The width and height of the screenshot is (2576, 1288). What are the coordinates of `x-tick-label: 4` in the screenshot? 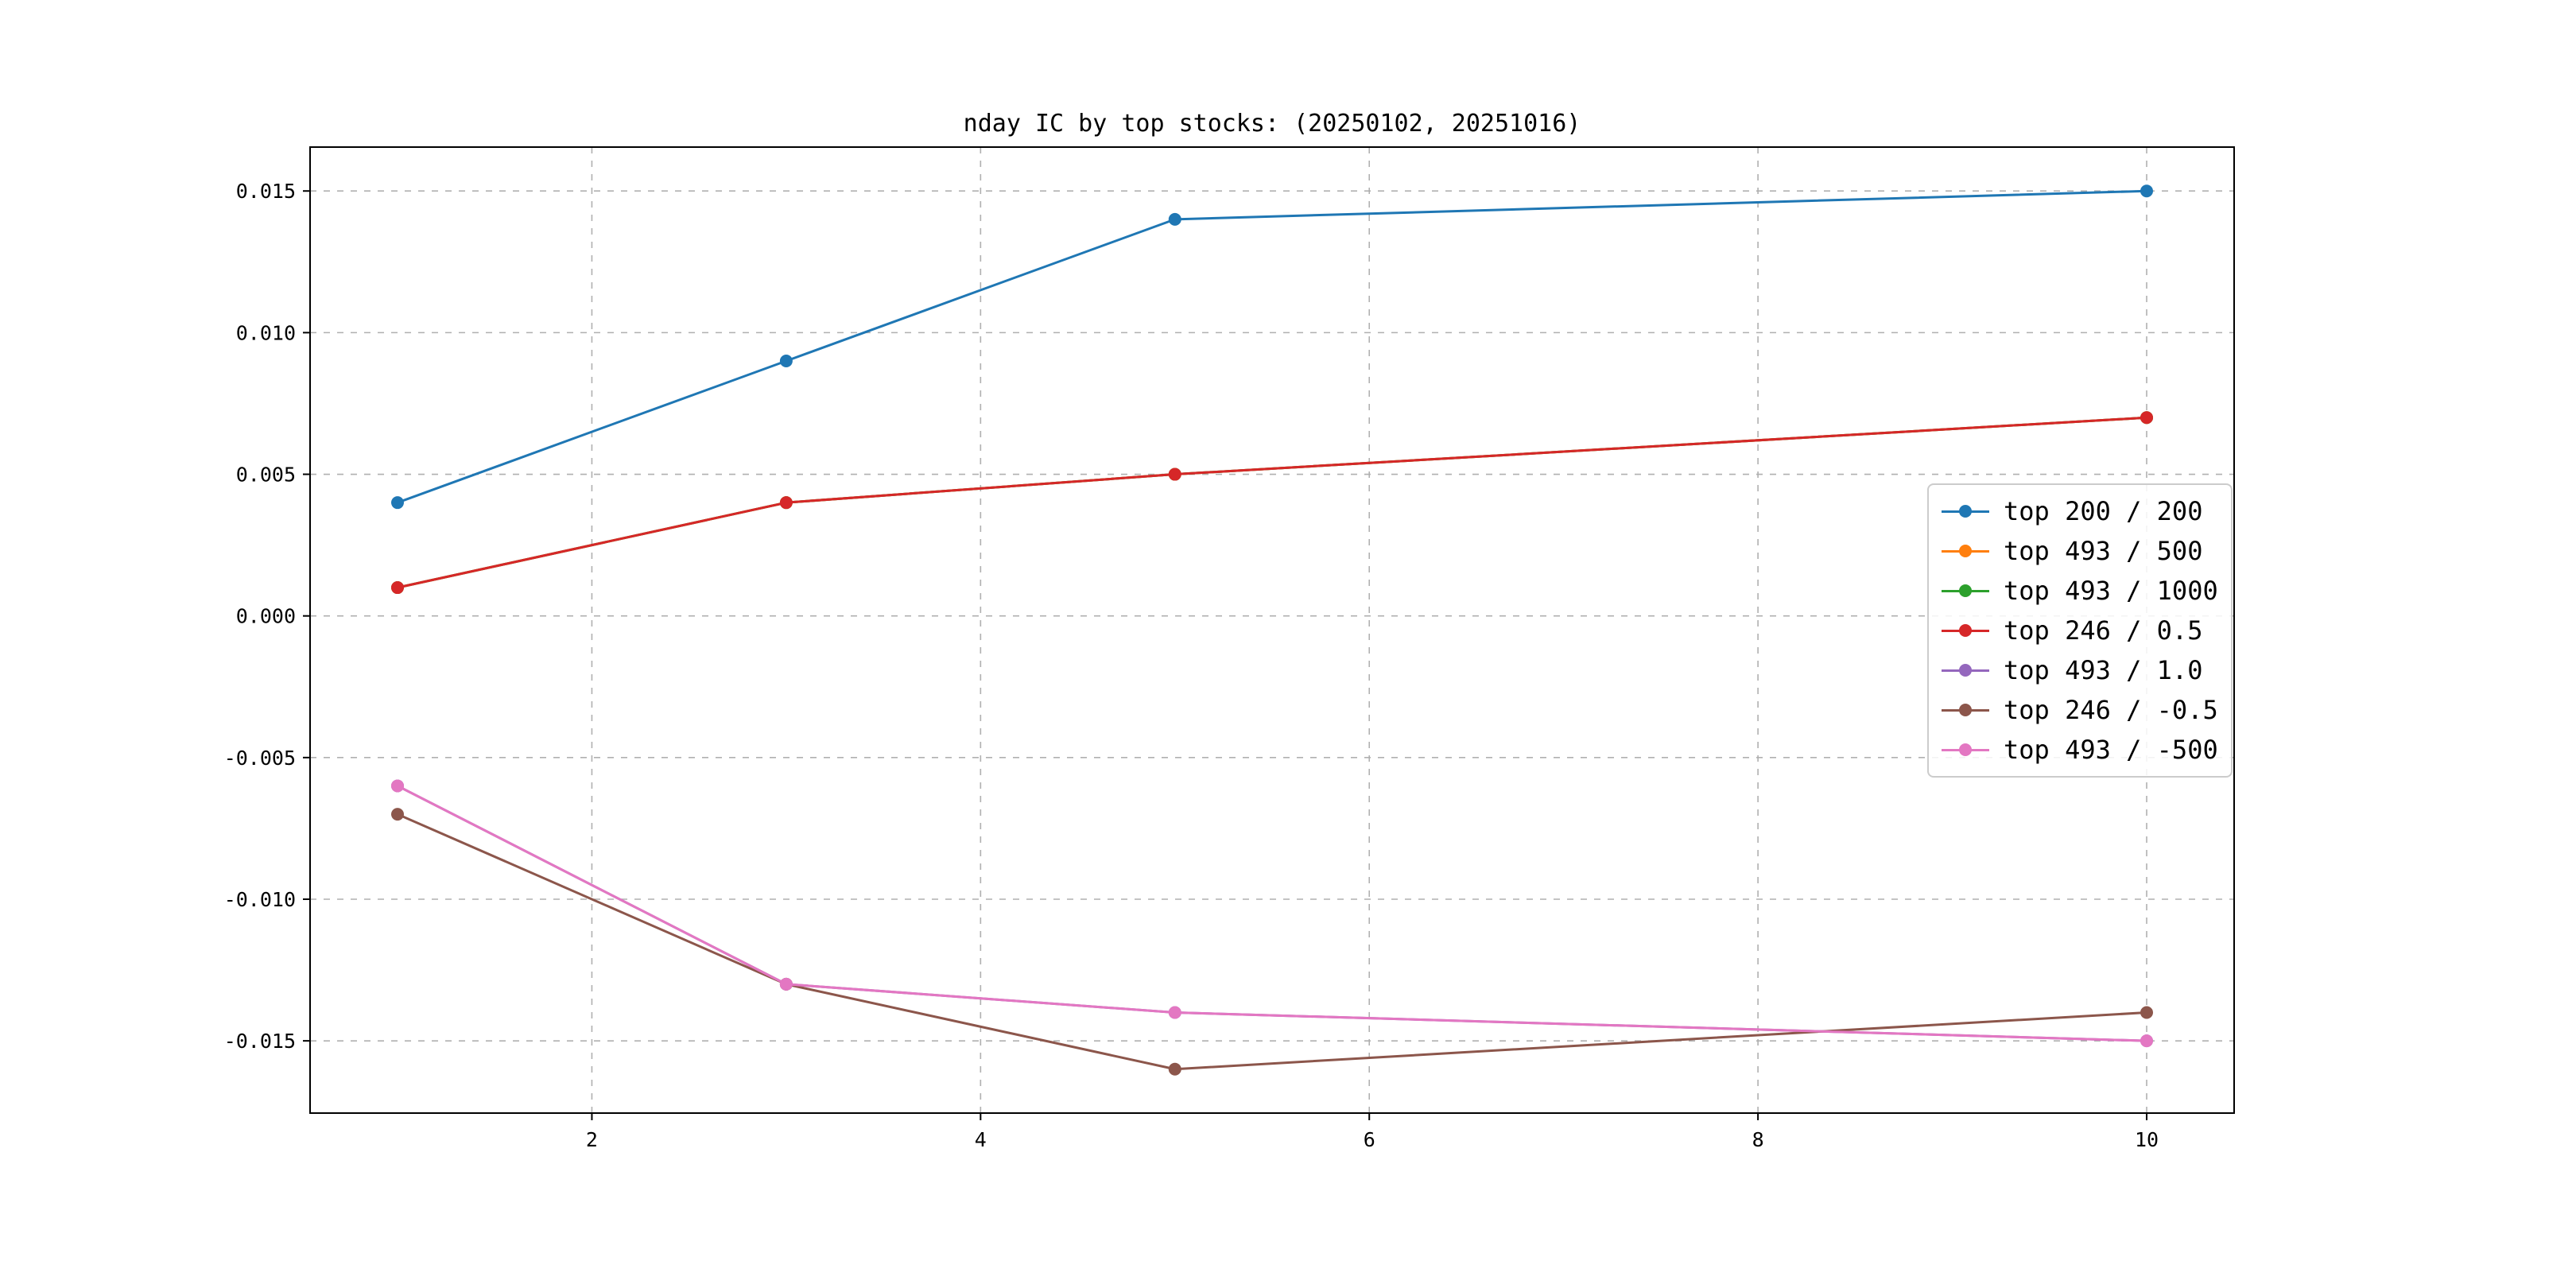 It's located at (981, 1139).